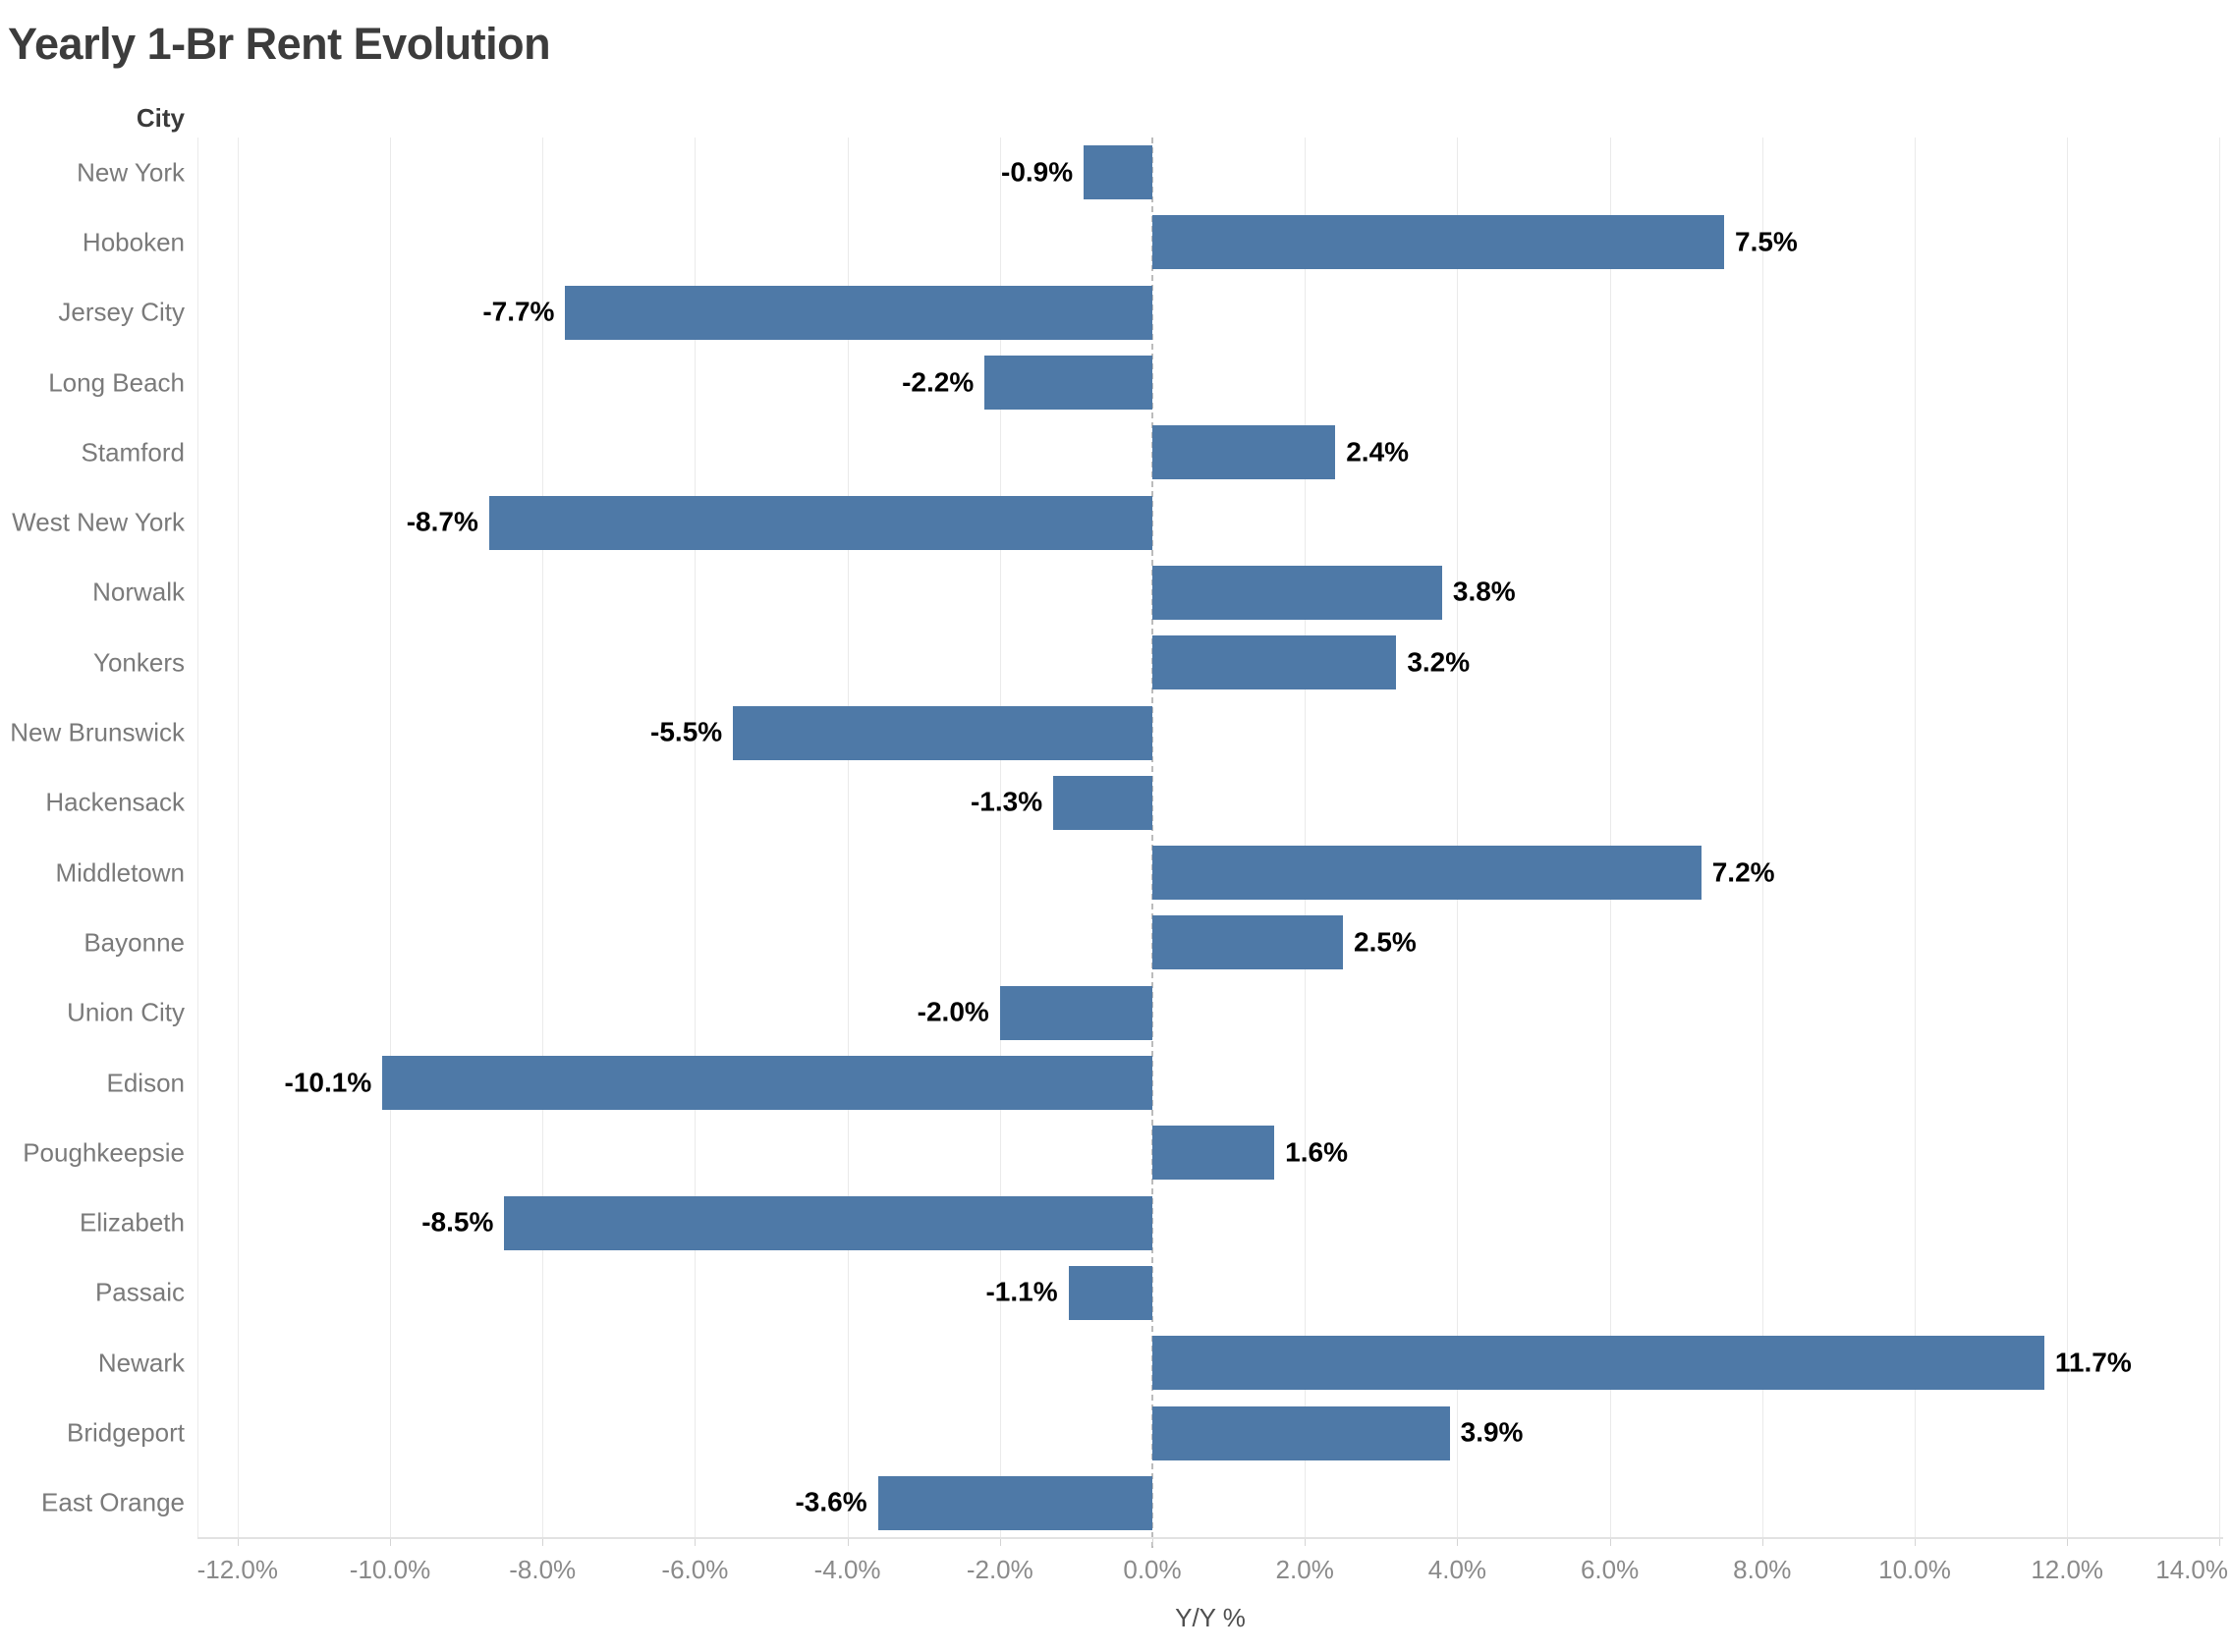 The width and height of the screenshot is (2232, 1652). What do you see at coordinates (390, 1570) in the screenshot?
I see `x-tick-label: -10.0%` at bounding box center [390, 1570].